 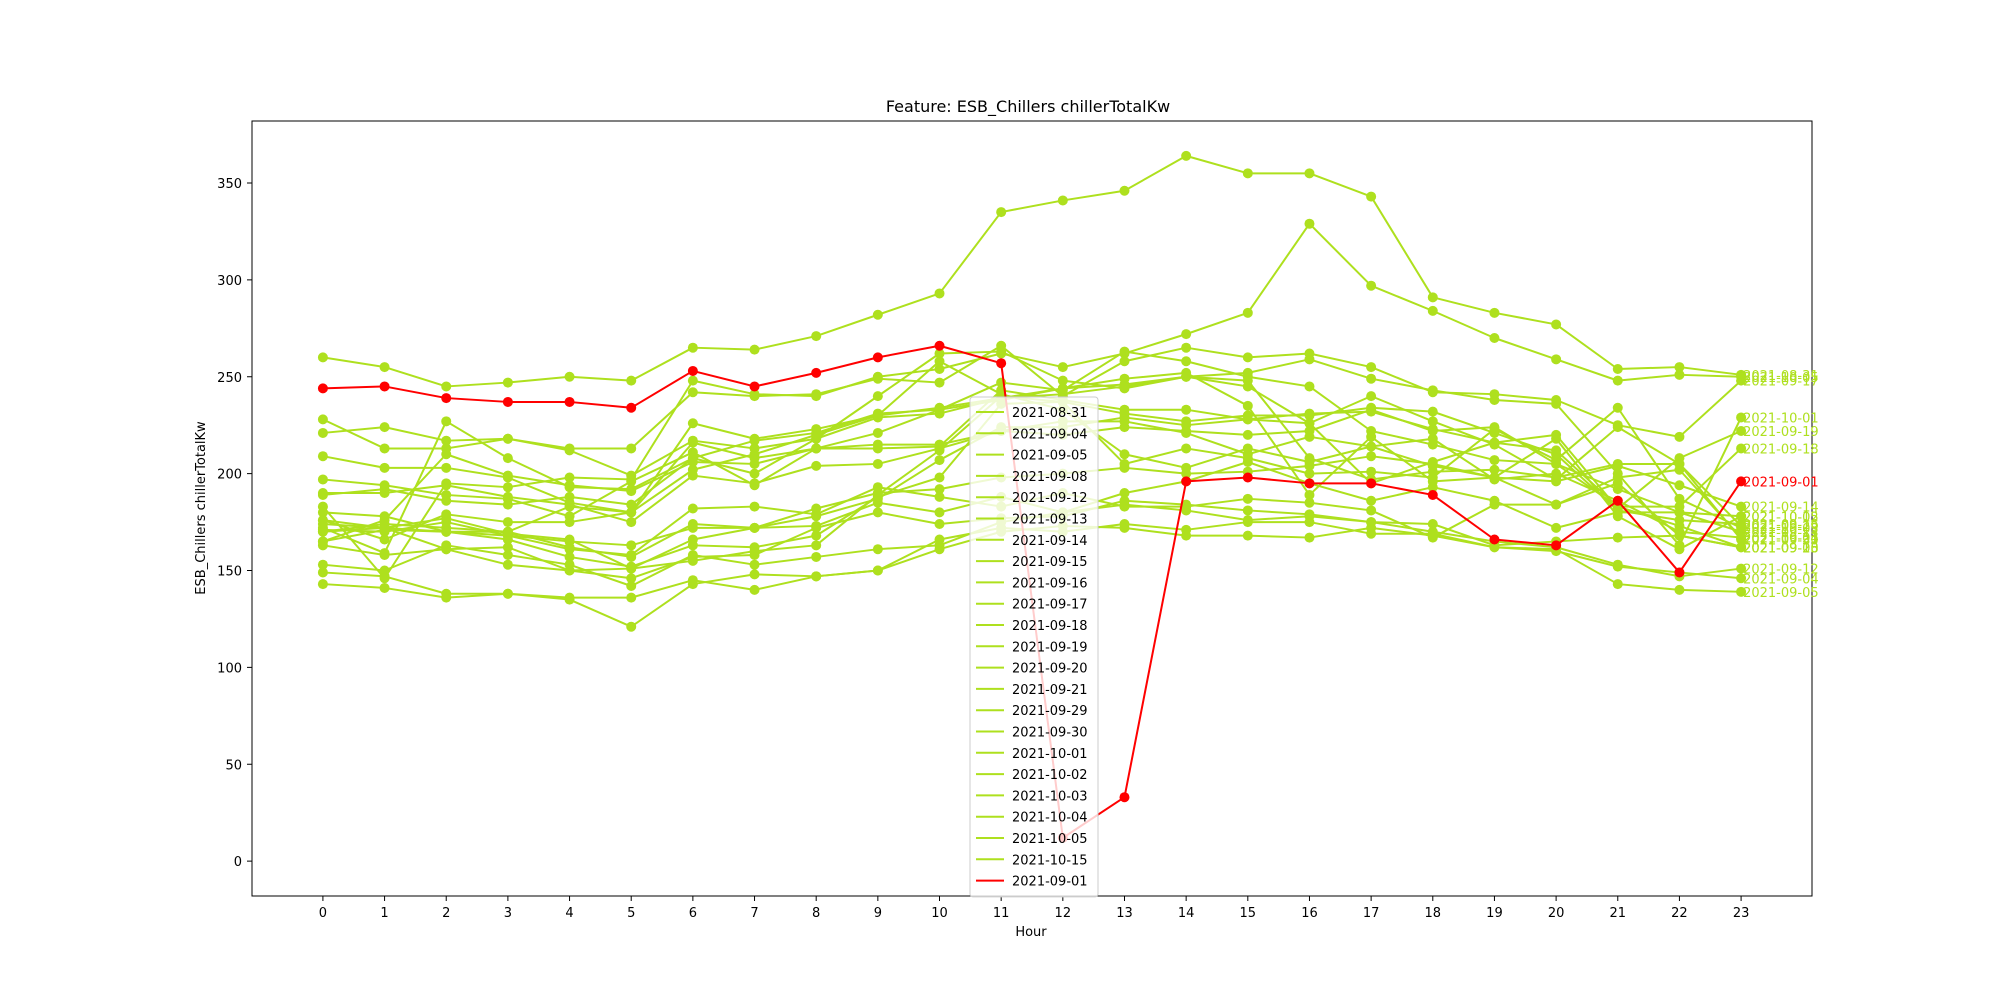 What do you see at coordinates (238, 862) in the screenshot?
I see `y-tick-label: 0` at bounding box center [238, 862].